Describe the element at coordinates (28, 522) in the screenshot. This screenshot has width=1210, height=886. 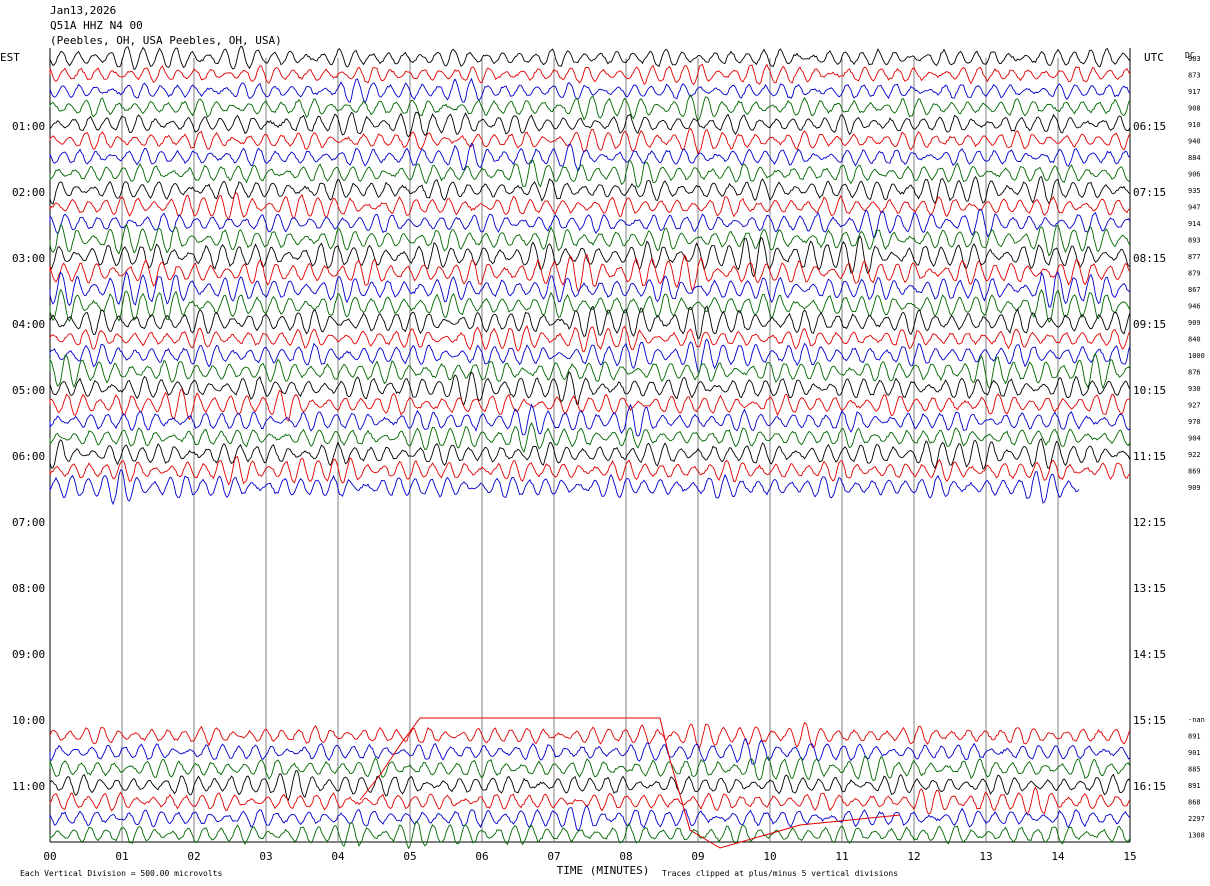
I see `left-hour-label: 07:00` at that location.